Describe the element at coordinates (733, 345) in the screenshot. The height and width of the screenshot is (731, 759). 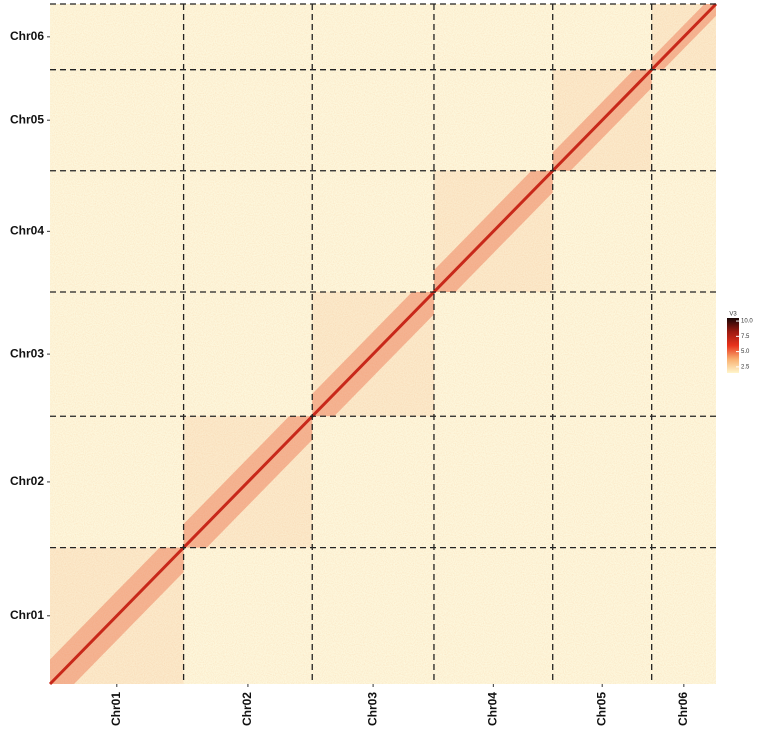
I see `colorbar` at that location.